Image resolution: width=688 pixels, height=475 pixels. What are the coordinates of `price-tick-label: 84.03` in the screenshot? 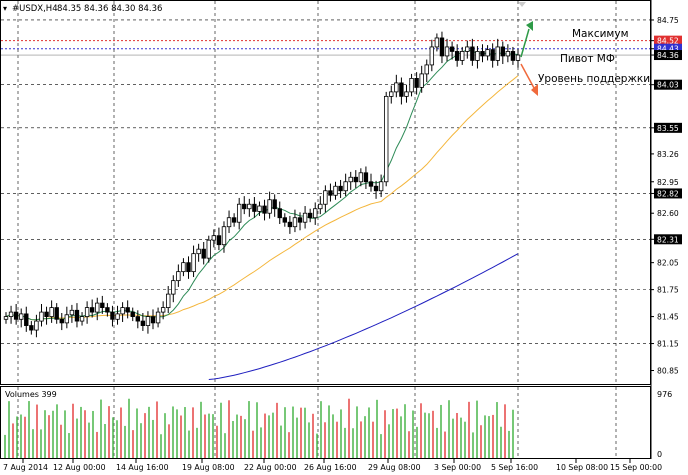 It's located at (668, 85).